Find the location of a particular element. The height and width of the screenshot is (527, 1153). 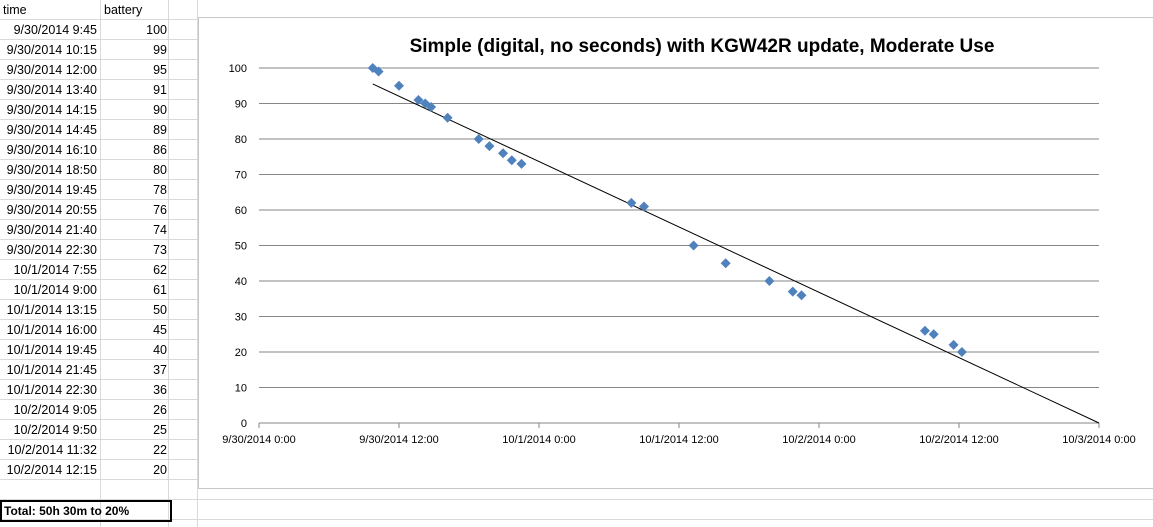

y-tick-label: 90 is located at coordinates (241, 105).